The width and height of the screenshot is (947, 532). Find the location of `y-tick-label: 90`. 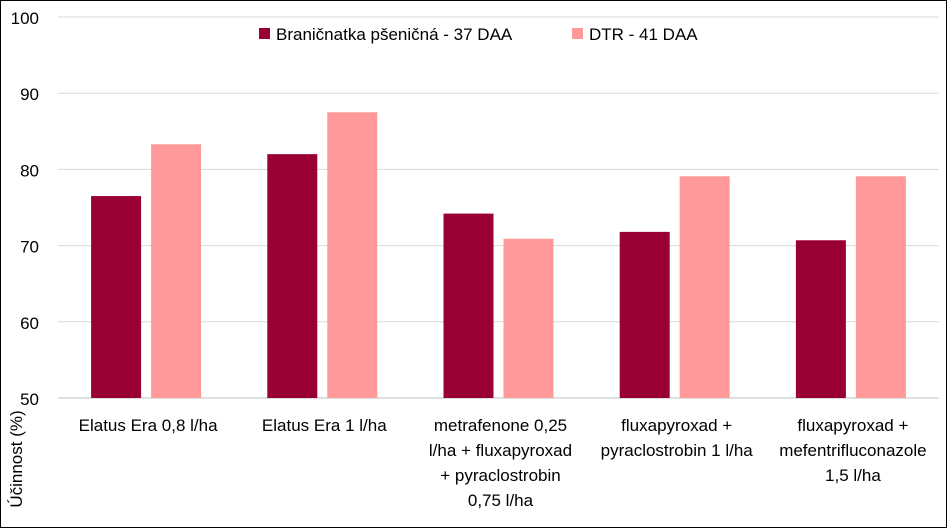

y-tick-label: 90 is located at coordinates (29, 94).